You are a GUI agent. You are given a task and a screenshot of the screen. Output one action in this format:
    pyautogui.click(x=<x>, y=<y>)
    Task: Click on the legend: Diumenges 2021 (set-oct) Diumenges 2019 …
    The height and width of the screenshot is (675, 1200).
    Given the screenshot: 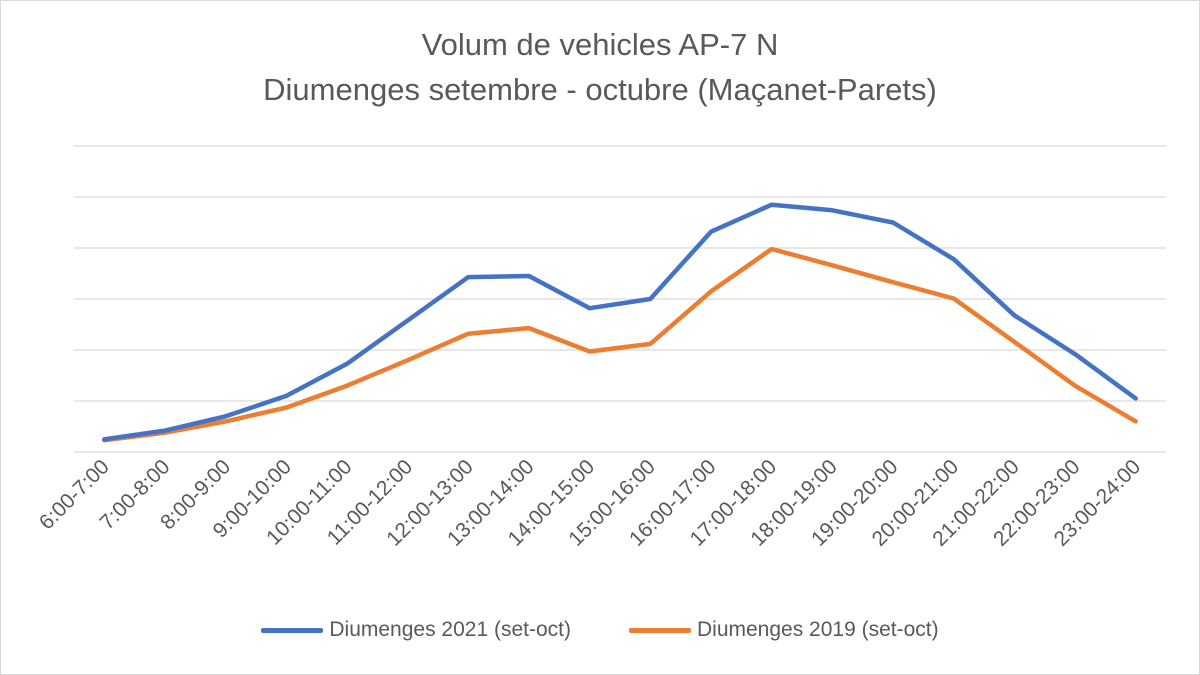 What is the action you would take?
    pyautogui.click(x=600, y=630)
    